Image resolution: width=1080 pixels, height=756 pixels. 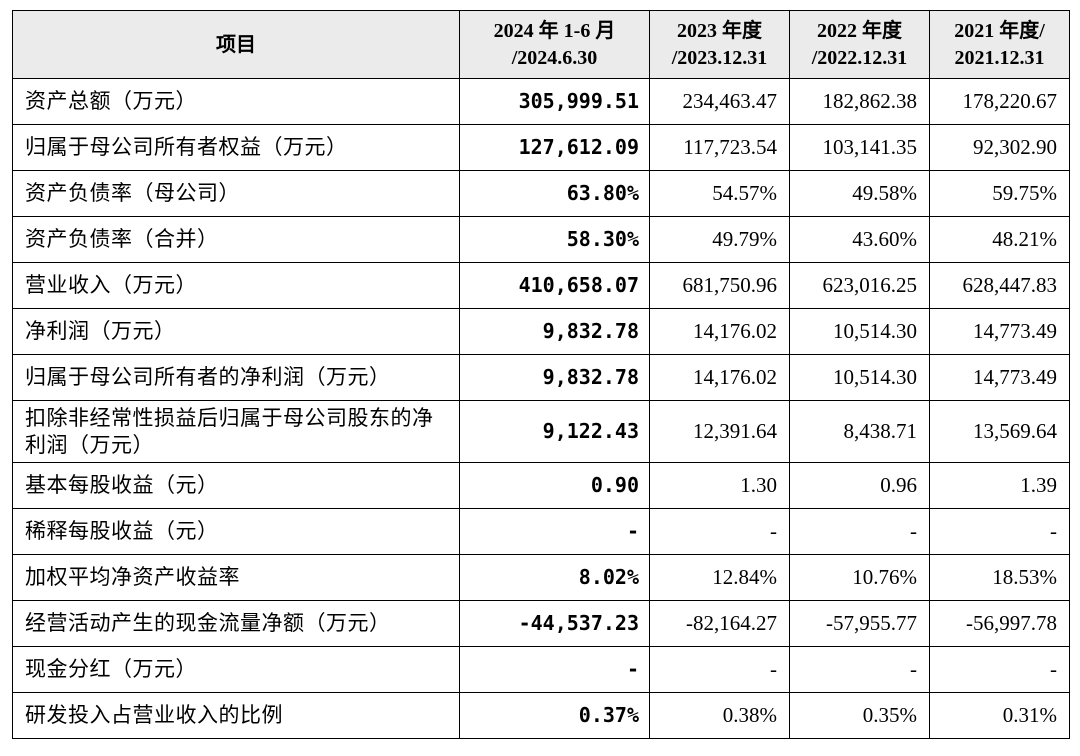 I want to click on cell-2024: 9,122.43, so click(x=554, y=431).